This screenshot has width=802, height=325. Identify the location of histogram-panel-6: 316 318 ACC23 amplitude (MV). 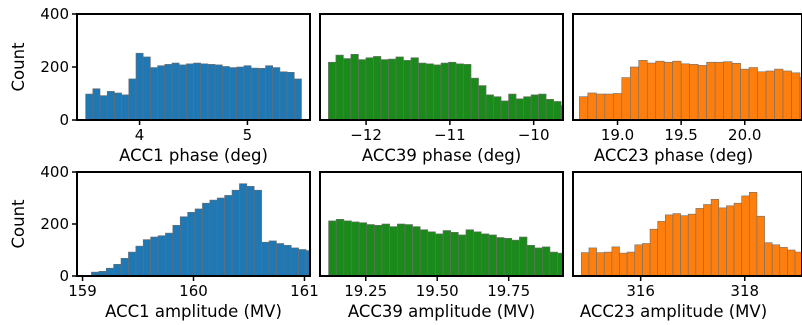
(687, 246).